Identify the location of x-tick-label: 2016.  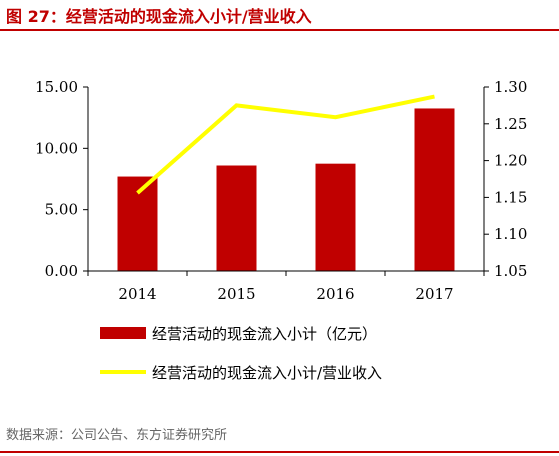
(335, 294).